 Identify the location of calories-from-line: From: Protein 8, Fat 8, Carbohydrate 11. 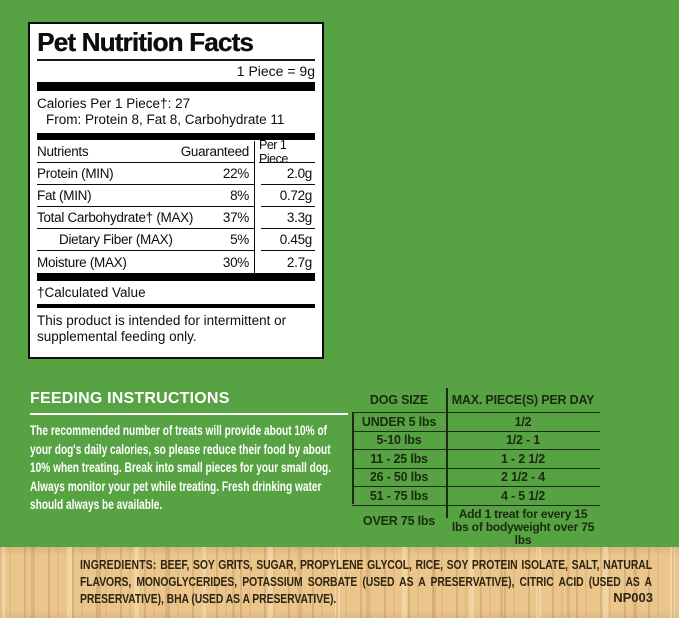
(165, 119).